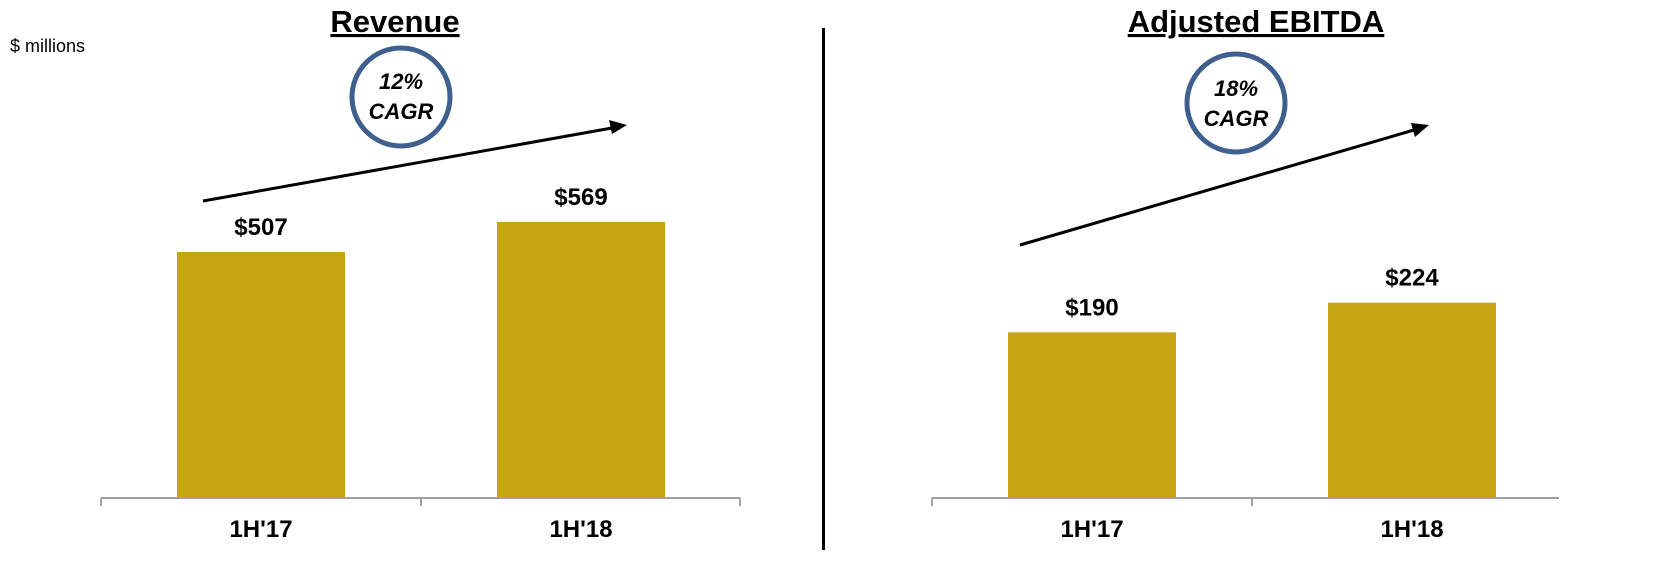  I want to click on bar-value-label: $190, so click(1091, 307).